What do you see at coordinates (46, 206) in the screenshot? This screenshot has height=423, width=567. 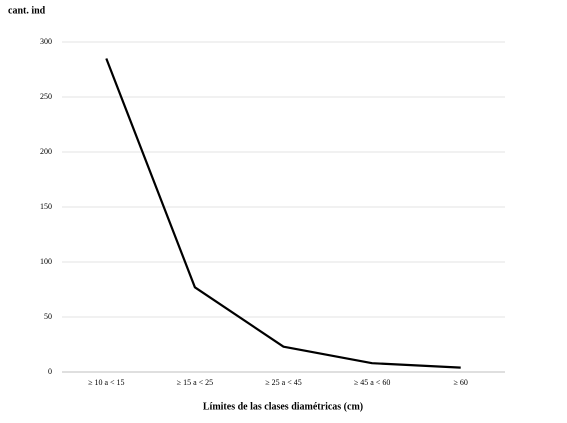 I see `y-tick-label: 150` at bounding box center [46, 206].